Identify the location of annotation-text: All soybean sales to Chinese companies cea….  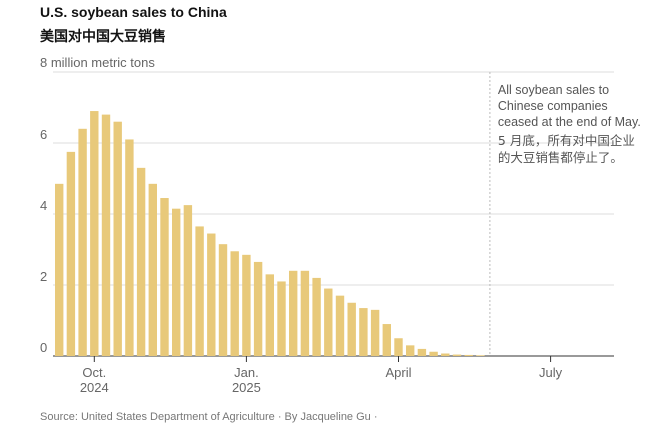
(569, 124).